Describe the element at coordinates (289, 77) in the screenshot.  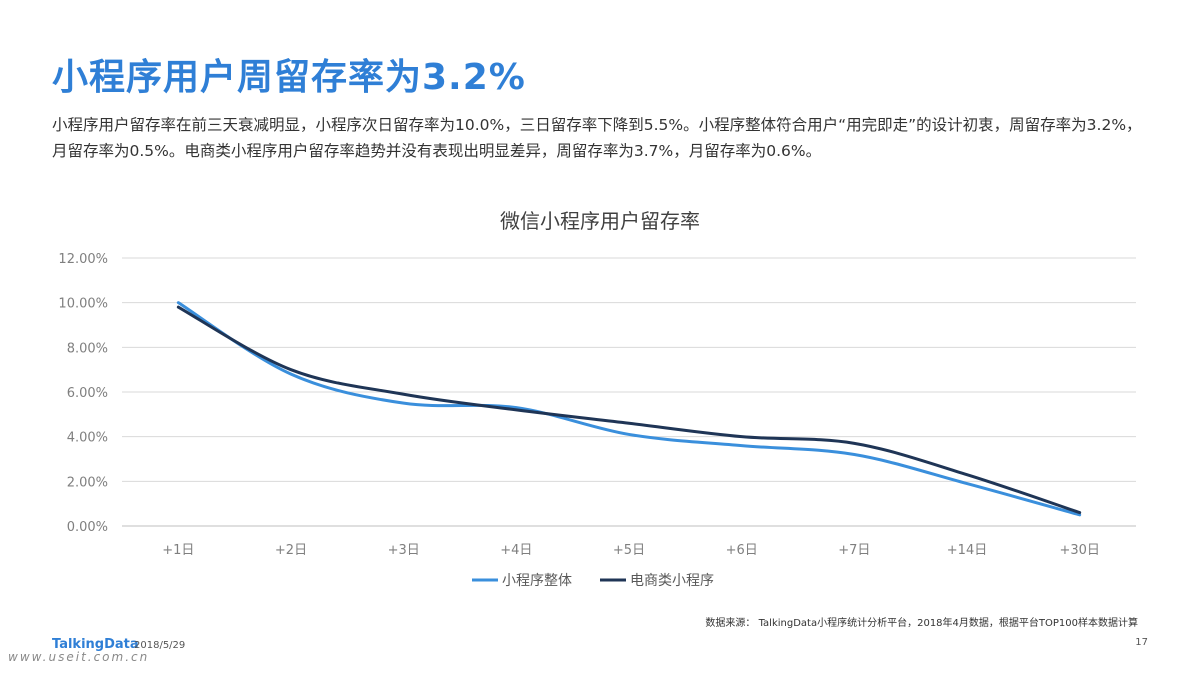
I see `page-title: 小程序用户周留存率为3.2%` at that location.